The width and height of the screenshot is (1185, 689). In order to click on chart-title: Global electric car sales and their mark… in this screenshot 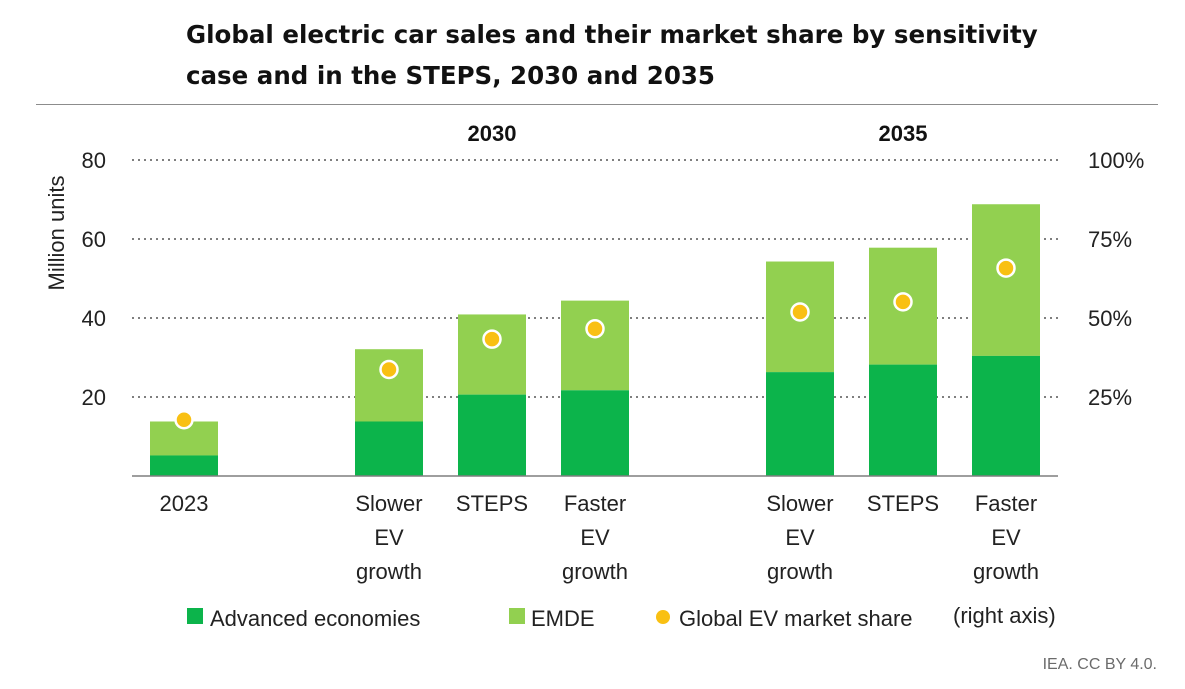, I will do `click(612, 55)`.